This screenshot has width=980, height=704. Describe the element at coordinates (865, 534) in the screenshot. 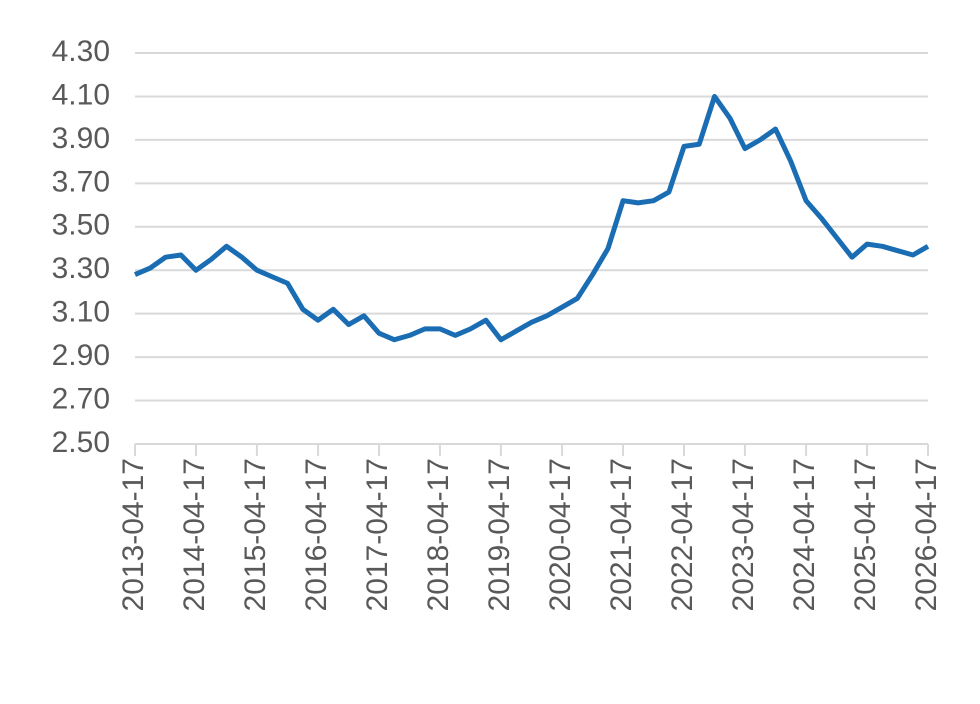

I see `x-tick-label: 2025-04-17` at that location.